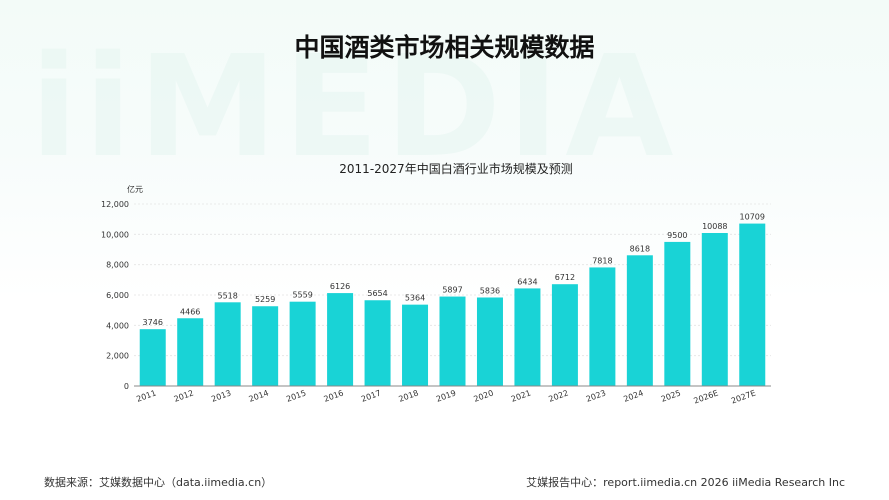 The width and height of the screenshot is (889, 500). I want to click on bar-value-label: 5897, so click(452, 290).